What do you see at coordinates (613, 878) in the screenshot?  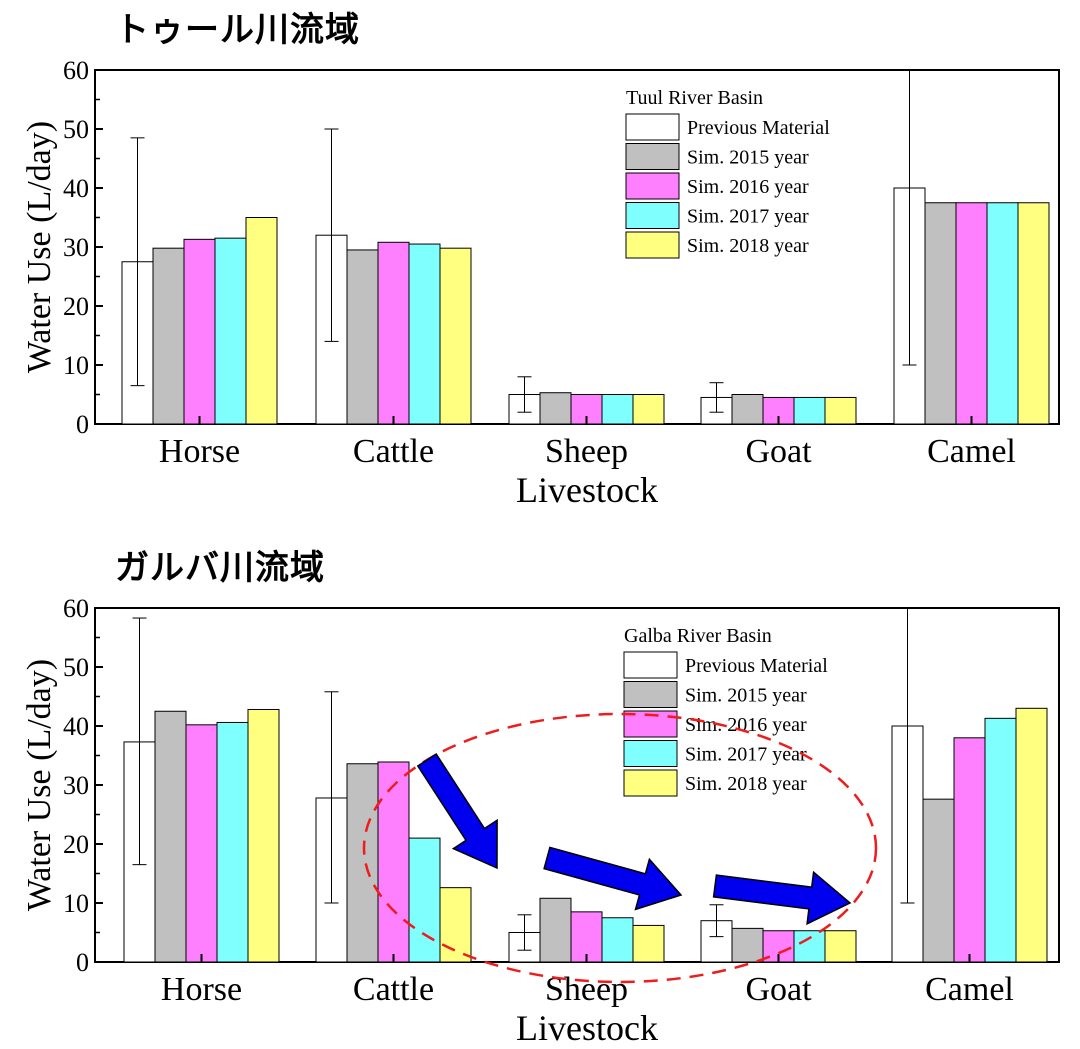 I see `arrow-sheep-to-goat` at bounding box center [613, 878].